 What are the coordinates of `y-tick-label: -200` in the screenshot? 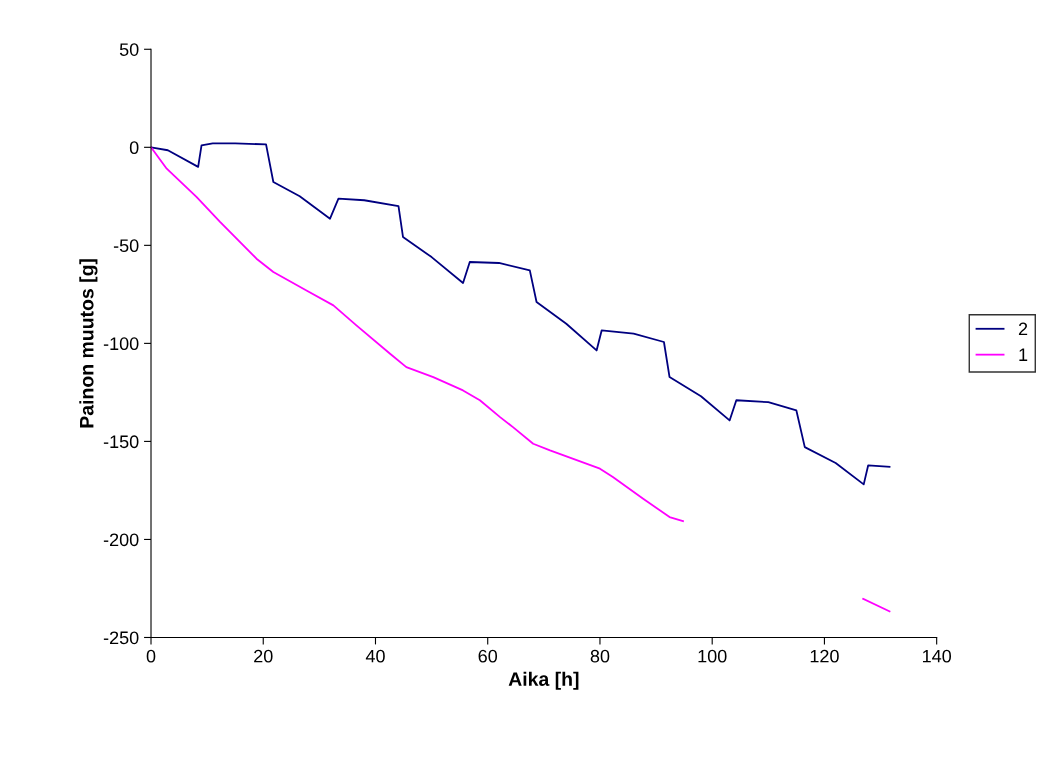 It's located at (121, 540).